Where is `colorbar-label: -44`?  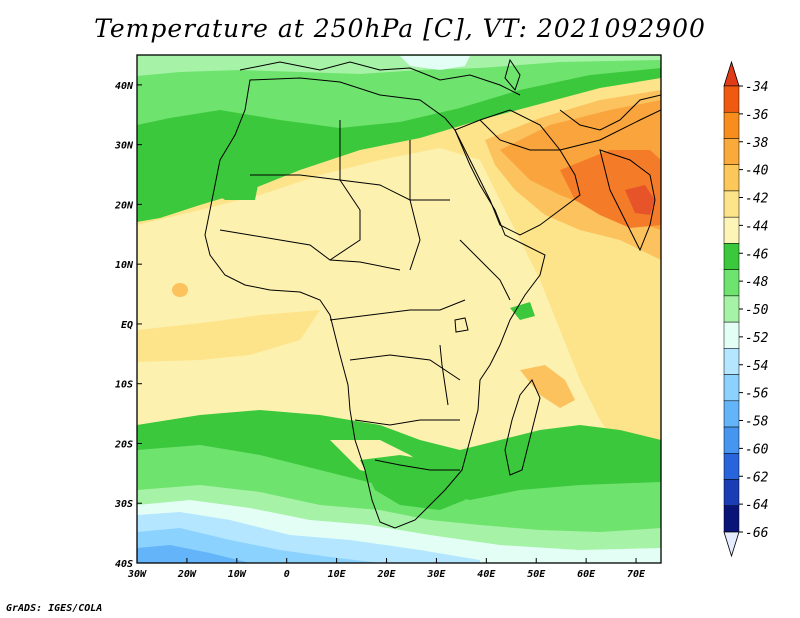
colorbar-label: -44 is located at coordinates (756, 226).